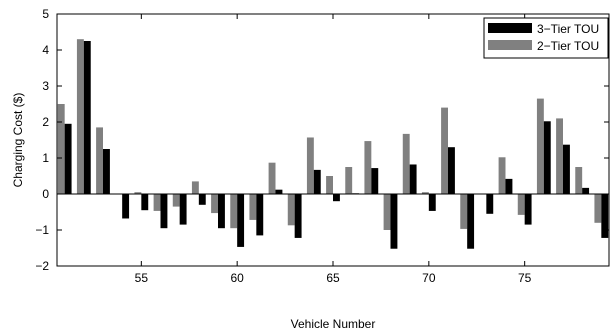  Describe the element at coordinates (429, 278) in the screenshot. I see `x-tick-label: 70` at that location.